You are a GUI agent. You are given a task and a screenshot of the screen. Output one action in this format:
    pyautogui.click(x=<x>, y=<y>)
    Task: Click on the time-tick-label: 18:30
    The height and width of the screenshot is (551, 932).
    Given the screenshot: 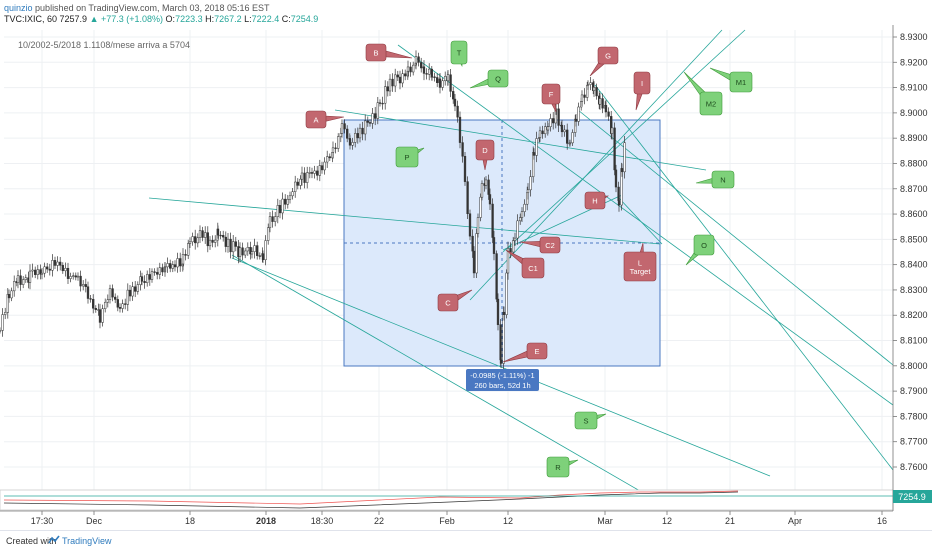 What is the action you would take?
    pyautogui.click(x=322, y=521)
    